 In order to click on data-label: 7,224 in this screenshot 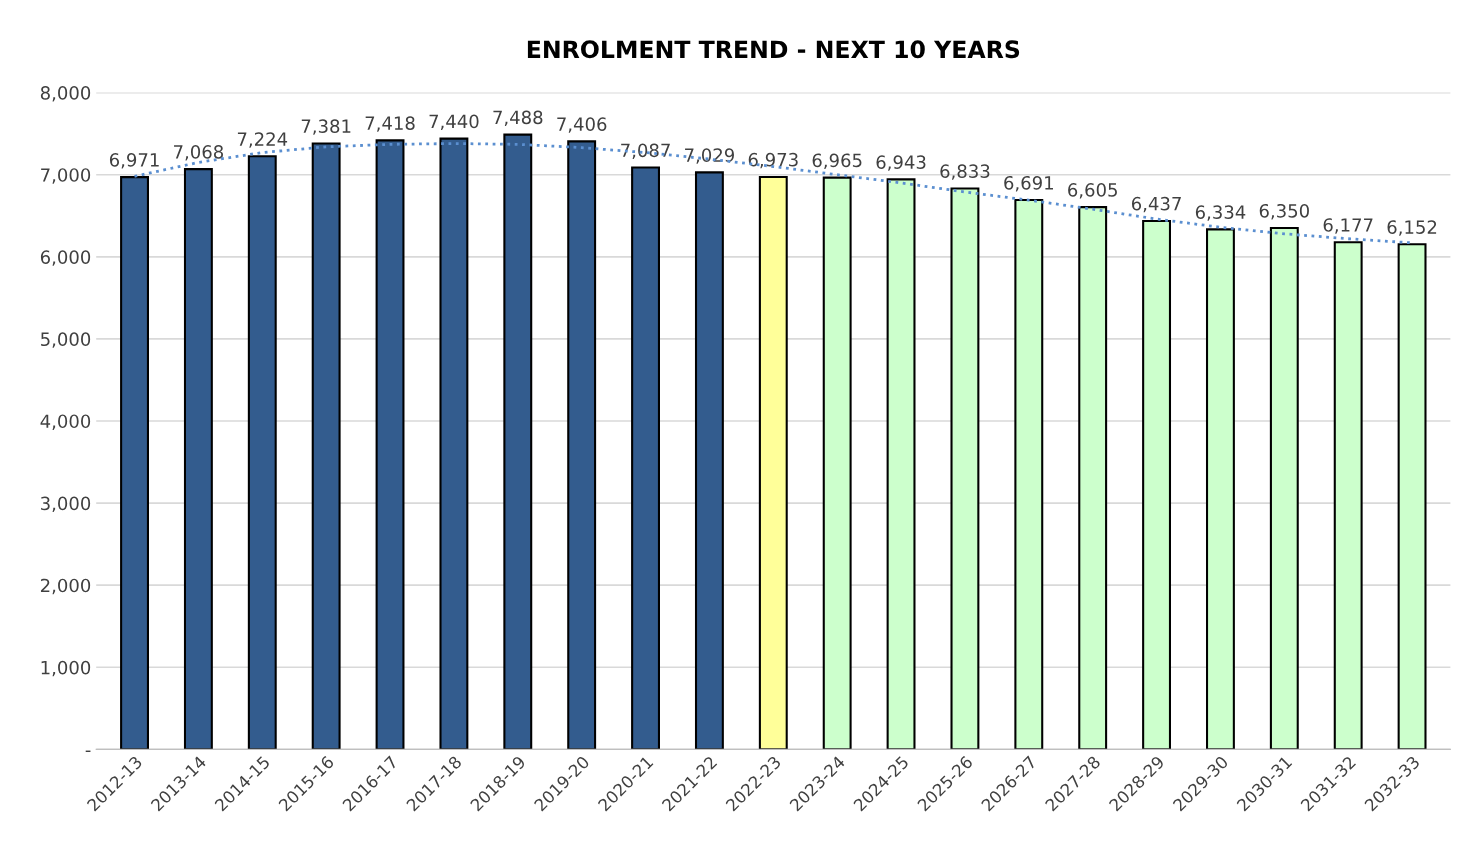, I will do `click(262, 140)`.